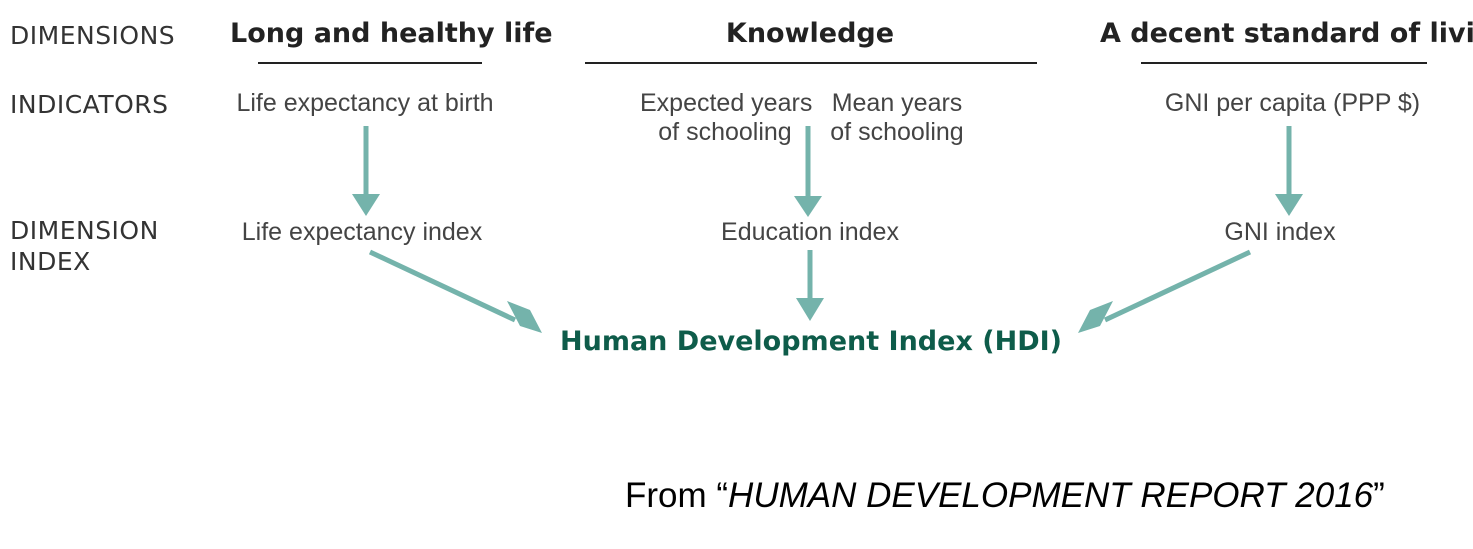 This screenshot has height=549, width=1473. I want to click on arrow-education-down, so click(808, 171).